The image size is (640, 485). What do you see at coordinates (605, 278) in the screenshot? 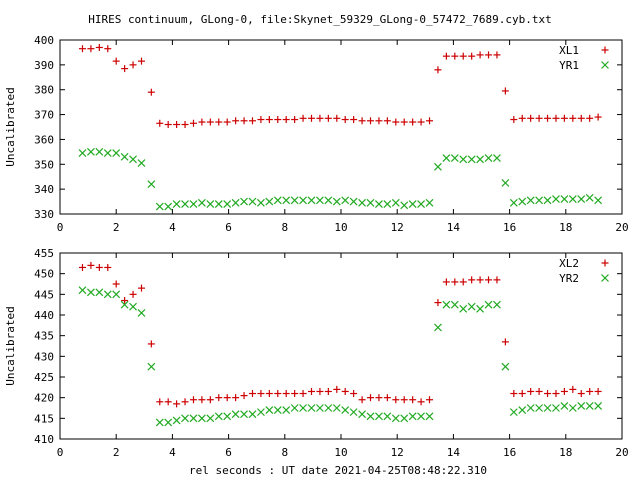
I see `legend-marker-stroke` at bounding box center [605, 278].